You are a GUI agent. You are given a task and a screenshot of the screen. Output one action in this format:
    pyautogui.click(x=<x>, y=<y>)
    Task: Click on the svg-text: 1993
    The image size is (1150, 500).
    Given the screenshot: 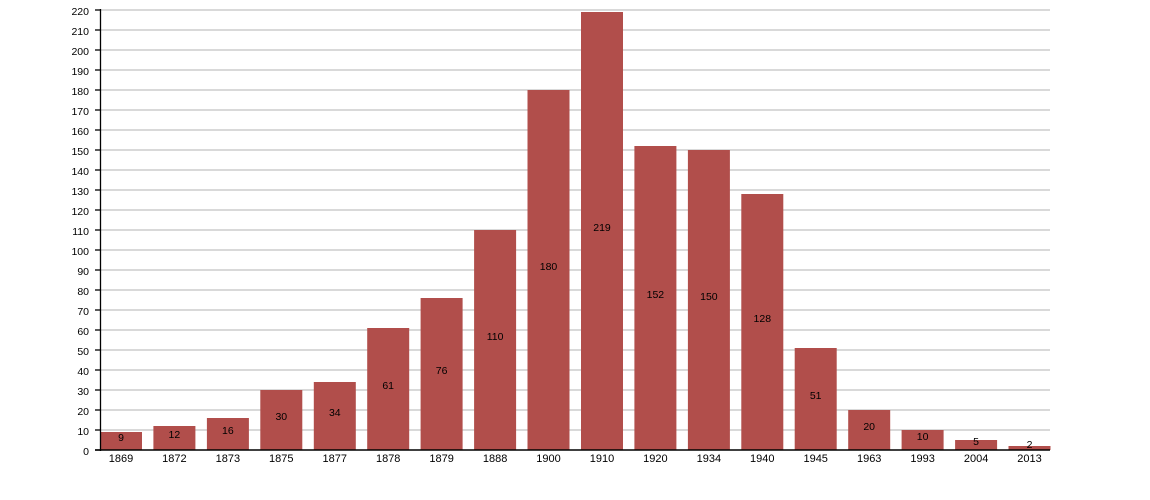 What is the action you would take?
    pyautogui.click(x=922, y=459)
    